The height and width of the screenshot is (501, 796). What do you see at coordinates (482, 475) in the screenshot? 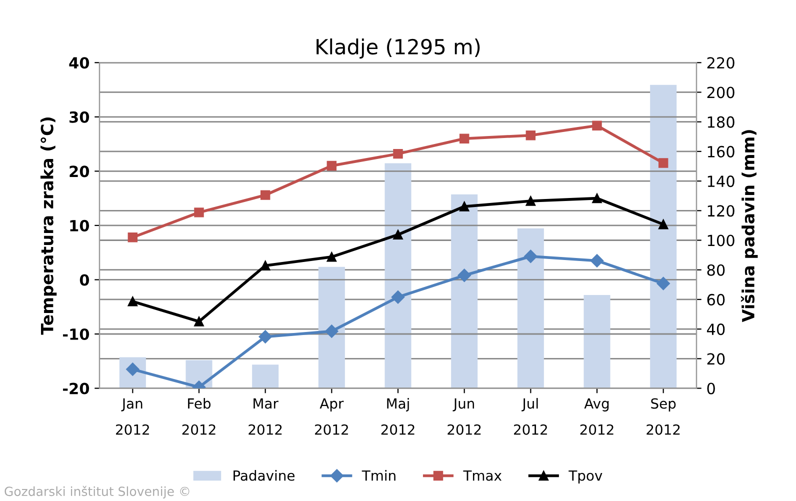
I see `legend-label: Tmax` at bounding box center [482, 475].